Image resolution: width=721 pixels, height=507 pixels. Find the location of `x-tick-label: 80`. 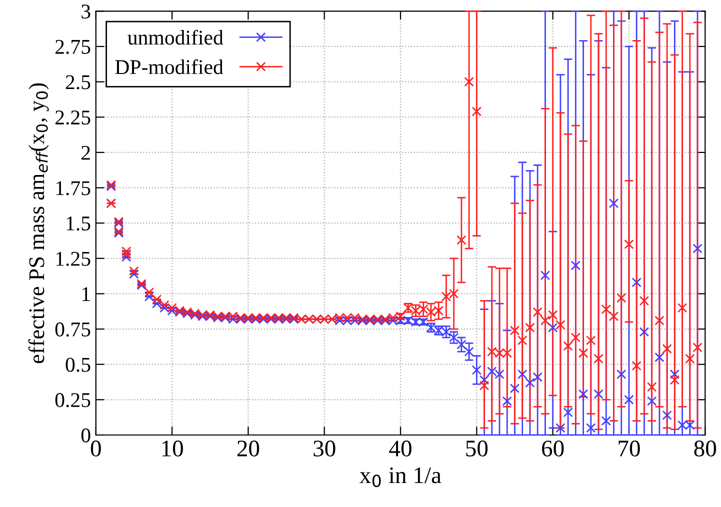

x-tick-label: 80 is located at coordinates (705, 448).